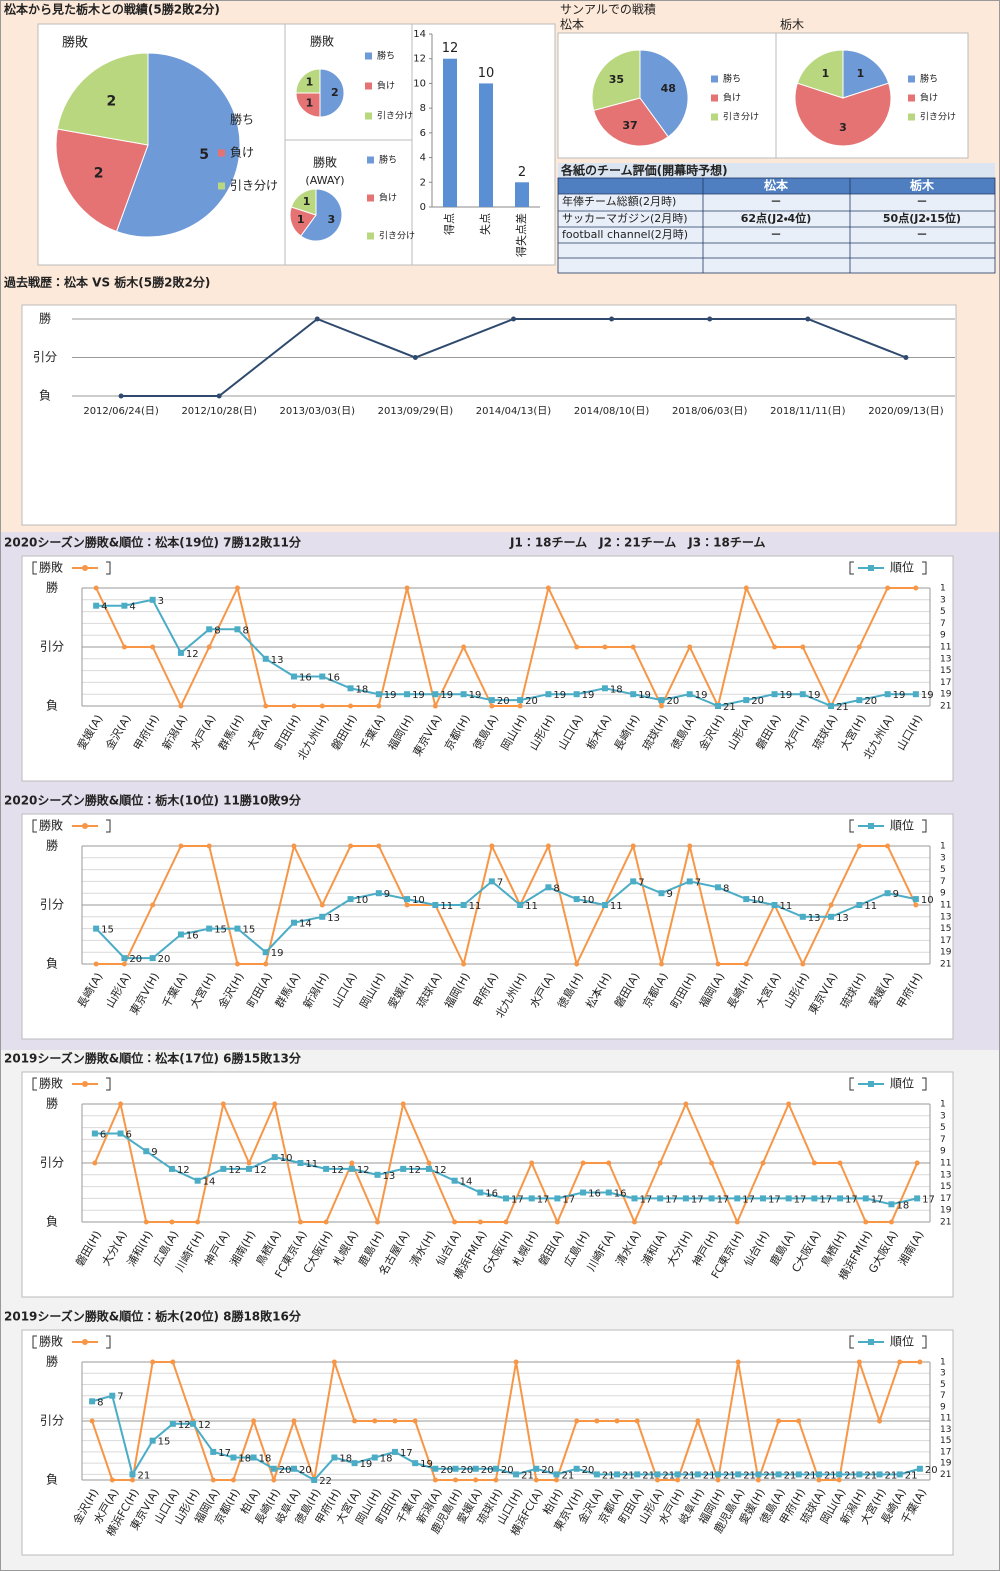 This screenshot has height=1571, width=1000. I want to click on x-tick-label: 得失点差, so click(521, 235).